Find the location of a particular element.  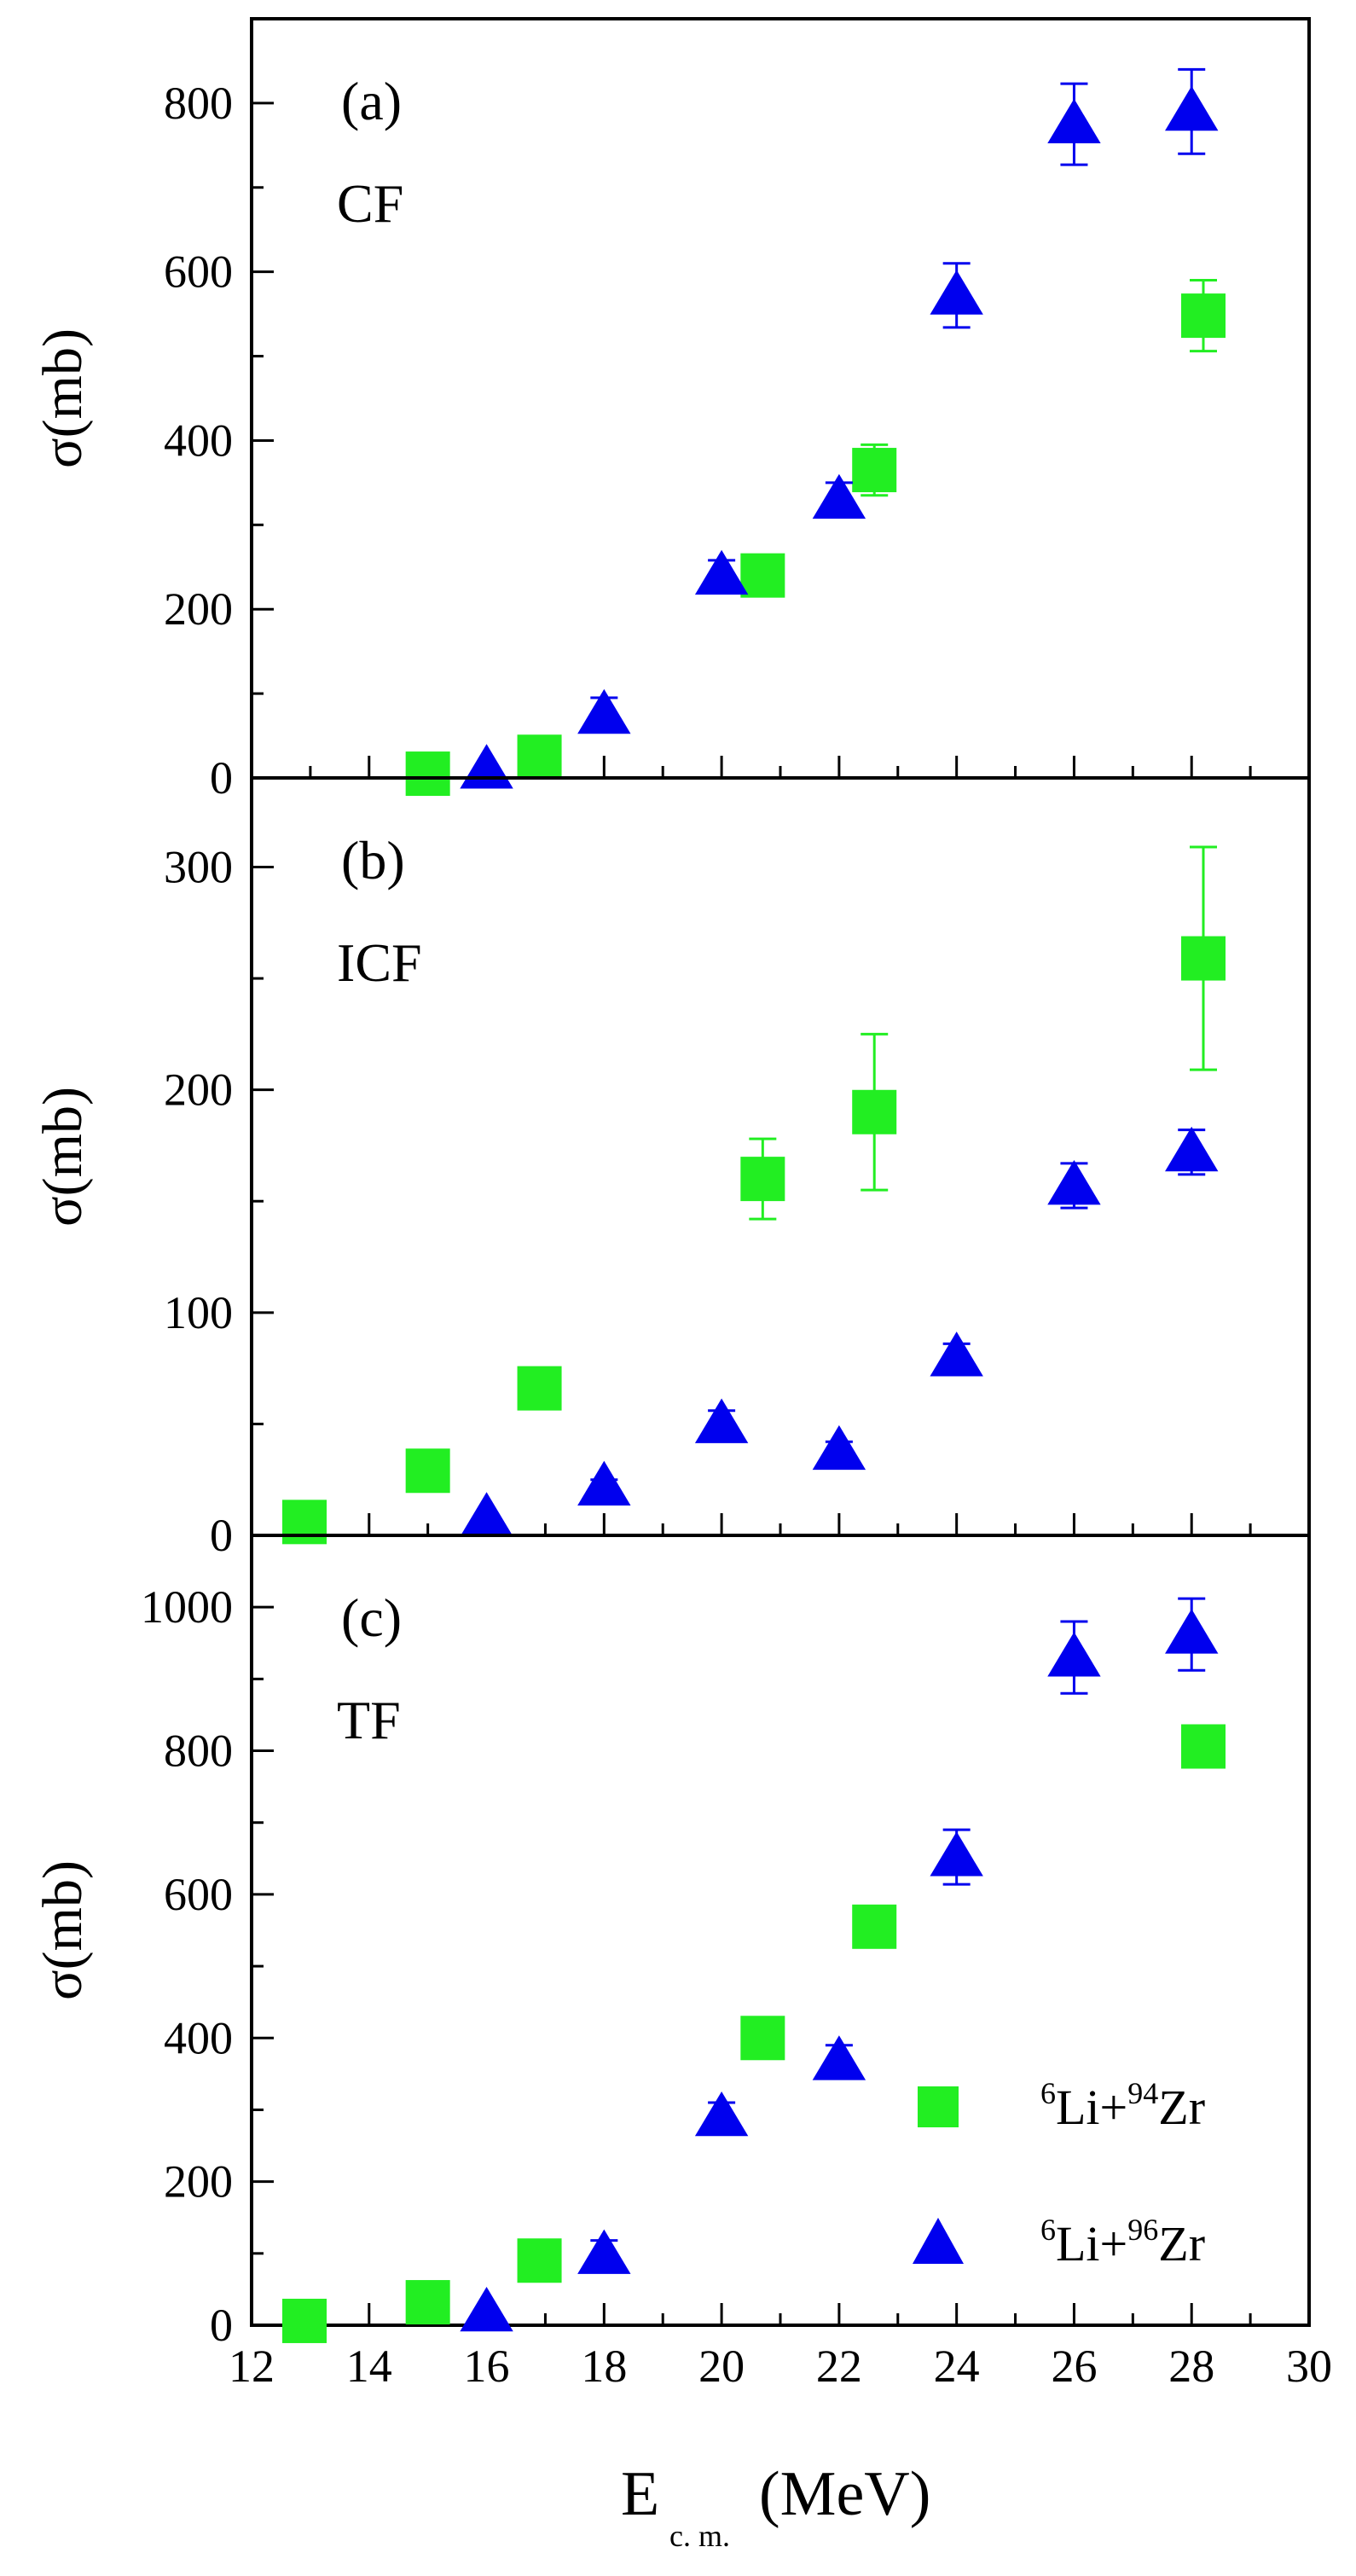

series-li94 is located at coordinates (815, 538).